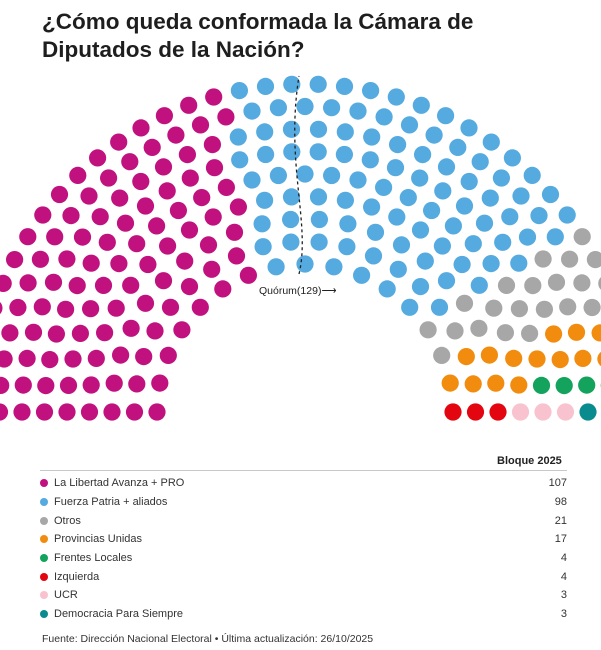  Describe the element at coordinates (98, 539) in the screenshot. I see `legend-label: Provincias Unidas` at that location.